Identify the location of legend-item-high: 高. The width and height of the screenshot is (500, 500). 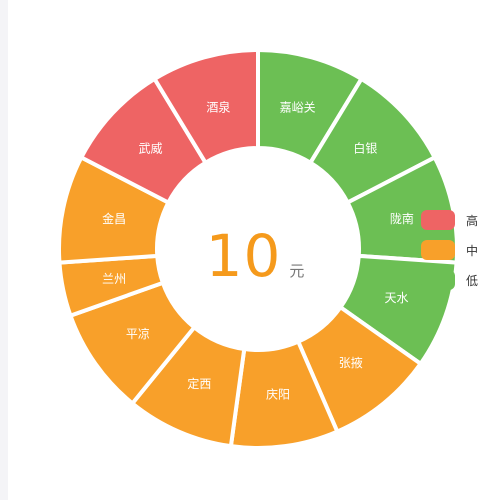
(456, 223).